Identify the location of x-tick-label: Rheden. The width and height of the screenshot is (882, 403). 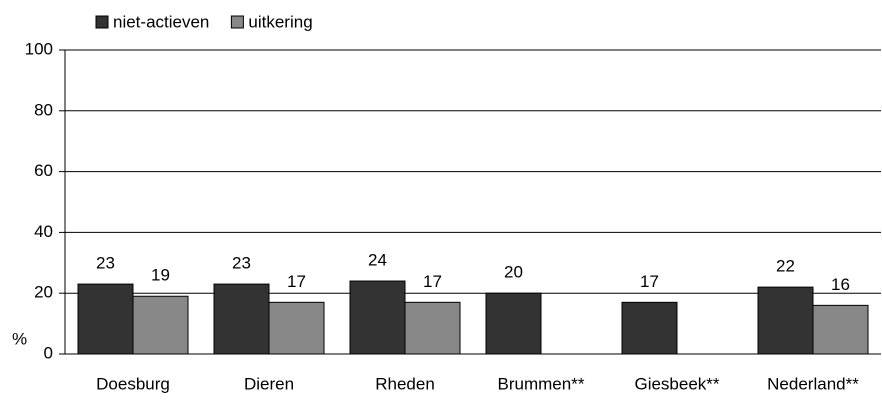
(405, 383).